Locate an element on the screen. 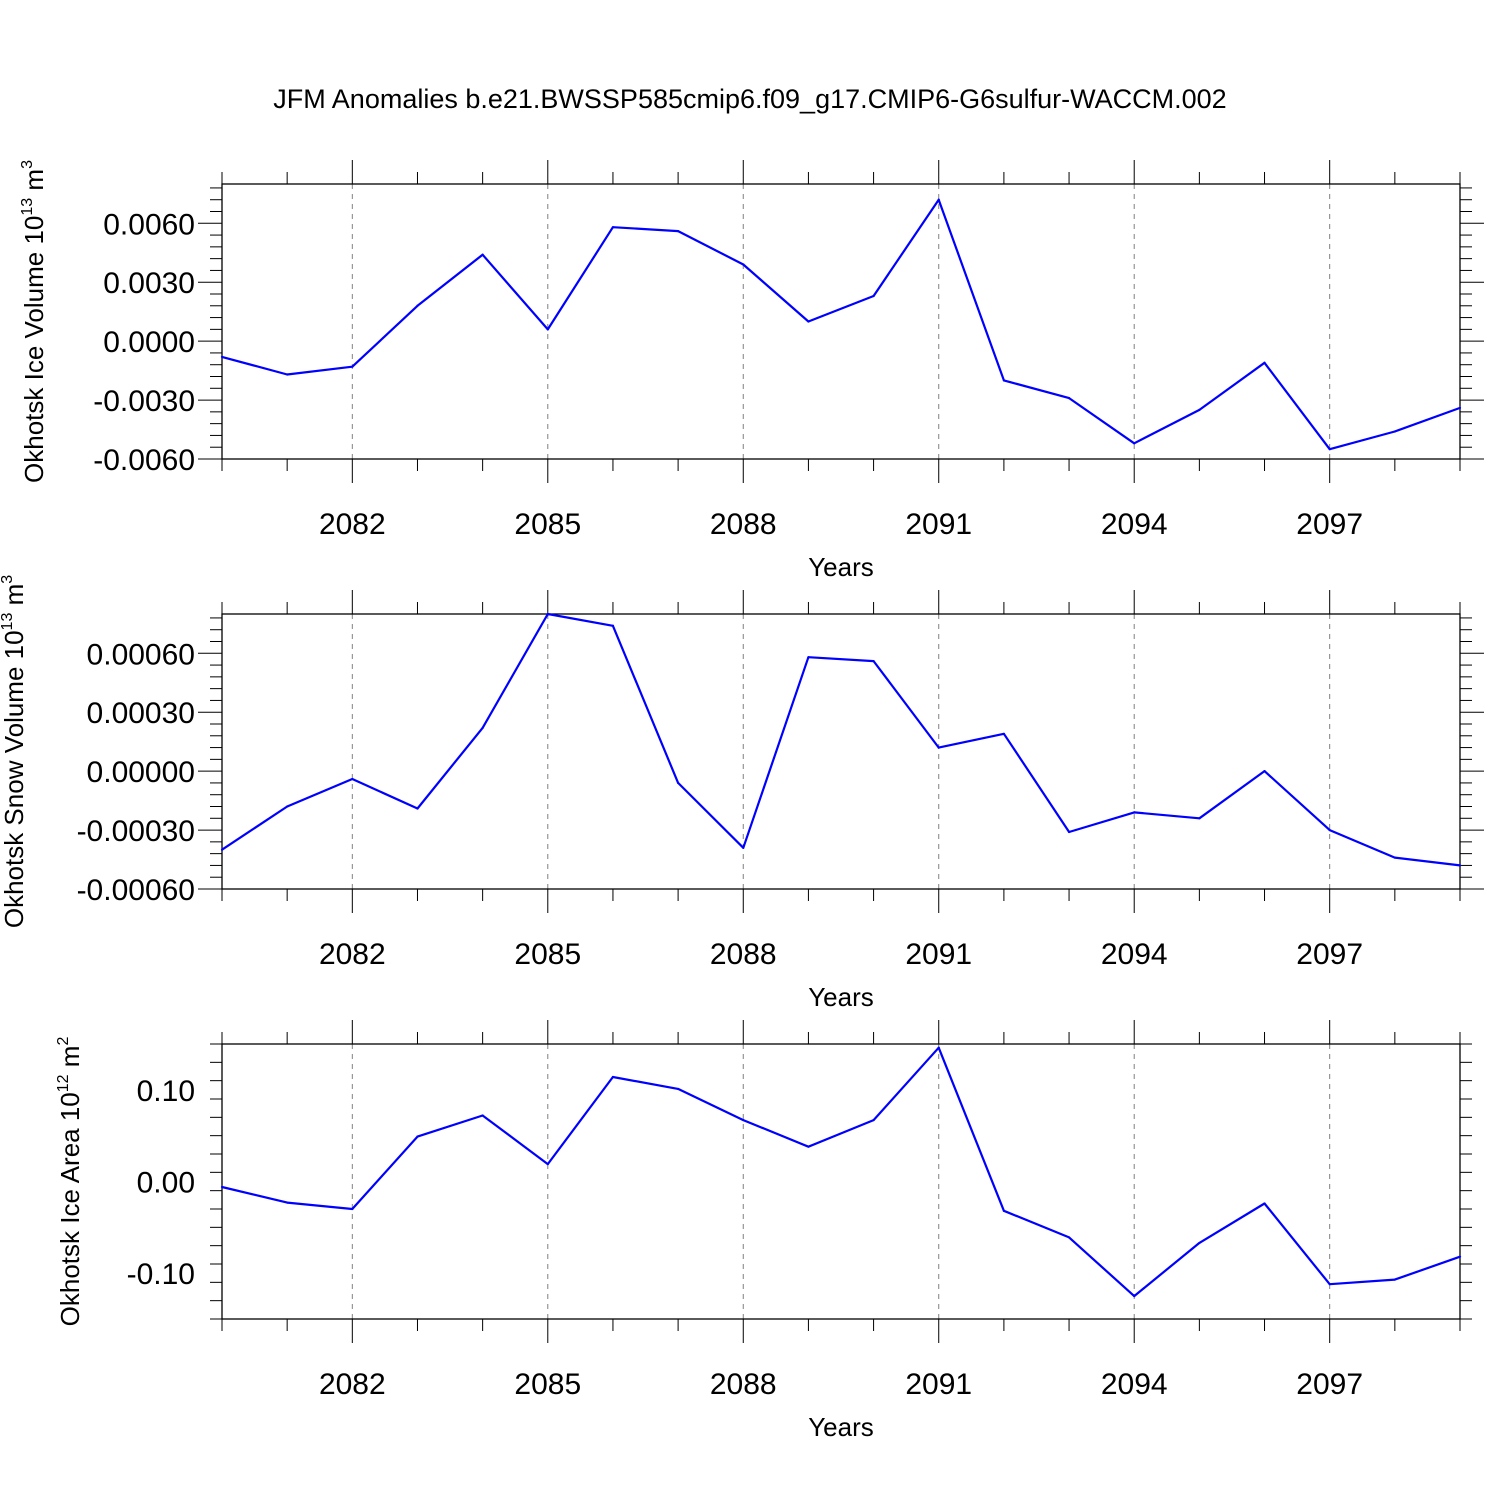 The width and height of the screenshot is (1500, 1500). y-tick-label: 0.00000 is located at coordinates (141, 772).